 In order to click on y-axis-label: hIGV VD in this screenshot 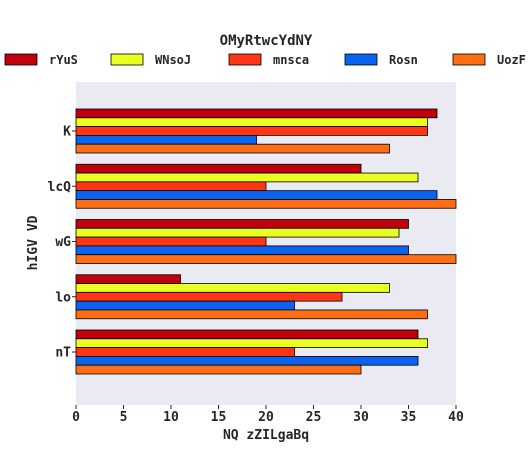, I will do `click(33, 242)`.